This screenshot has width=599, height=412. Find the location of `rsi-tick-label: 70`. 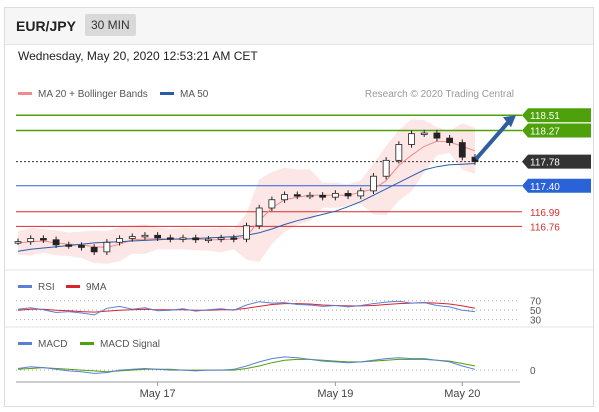

rsi-tick-label: 70 is located at coordinates (536, 302).